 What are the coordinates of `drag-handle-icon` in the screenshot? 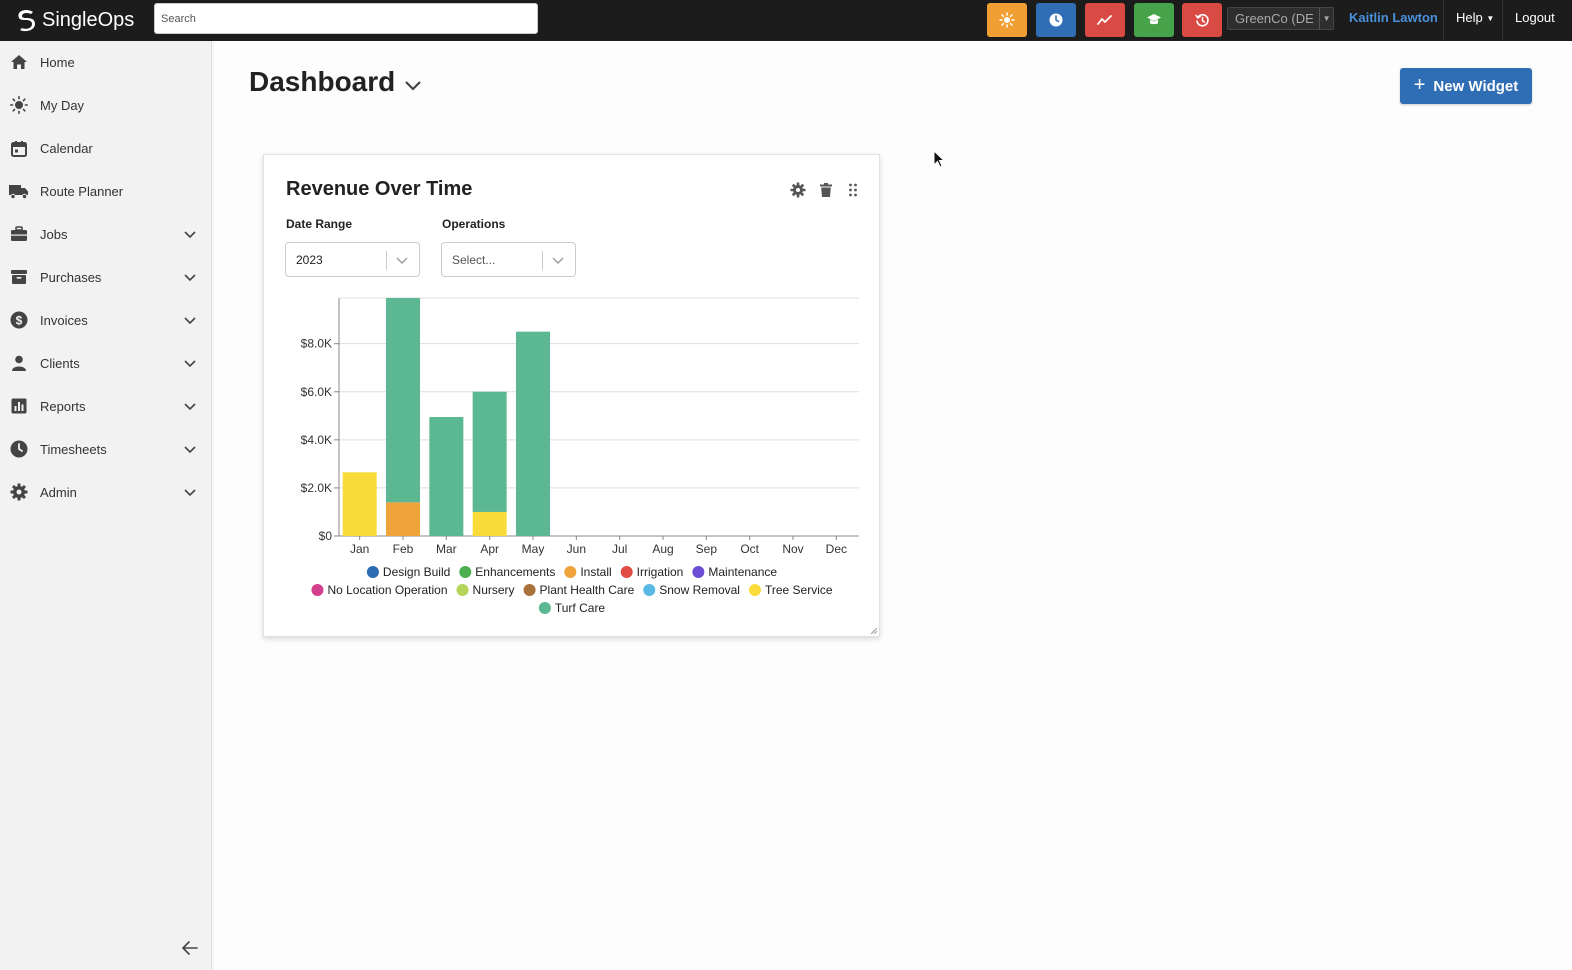 It's located at (853, 190).